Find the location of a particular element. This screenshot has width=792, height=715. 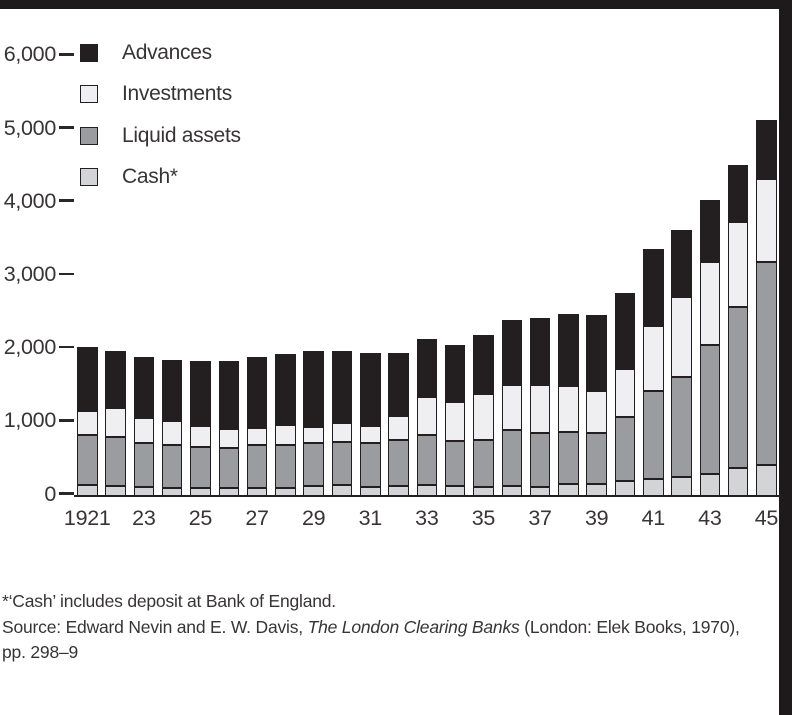

segment-liquid-assets-1935 is located at coordinates (483, 463).